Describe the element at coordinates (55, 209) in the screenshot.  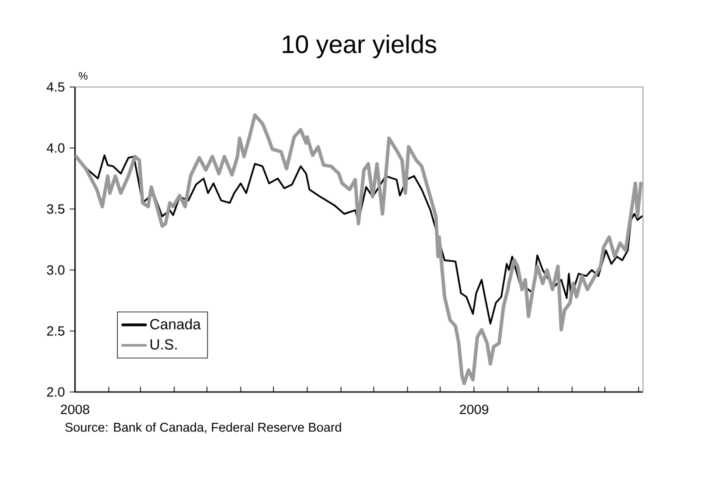
I see `y-tick-label: 3.5` at that location.